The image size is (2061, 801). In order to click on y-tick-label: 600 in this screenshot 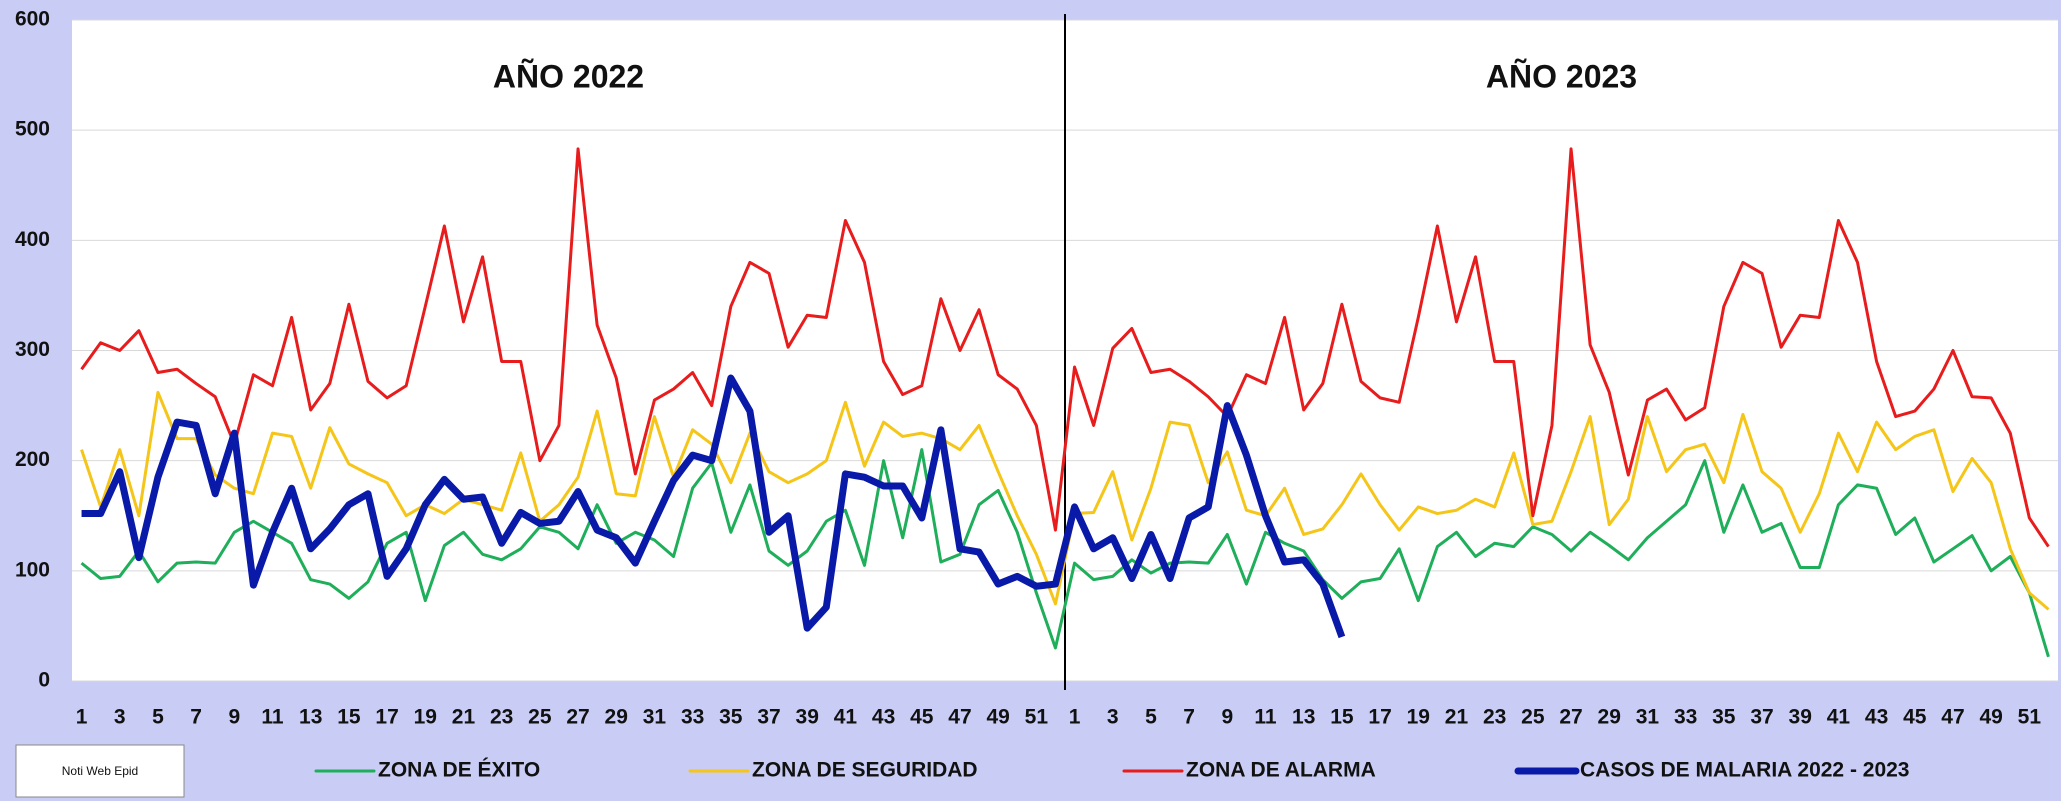, I will do `click(32, 19)`.